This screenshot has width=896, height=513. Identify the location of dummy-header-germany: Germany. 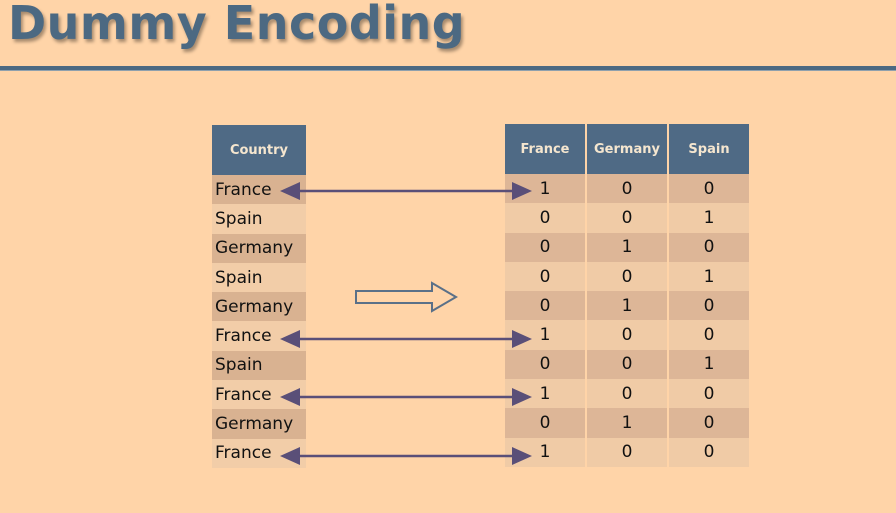
(626, 149).